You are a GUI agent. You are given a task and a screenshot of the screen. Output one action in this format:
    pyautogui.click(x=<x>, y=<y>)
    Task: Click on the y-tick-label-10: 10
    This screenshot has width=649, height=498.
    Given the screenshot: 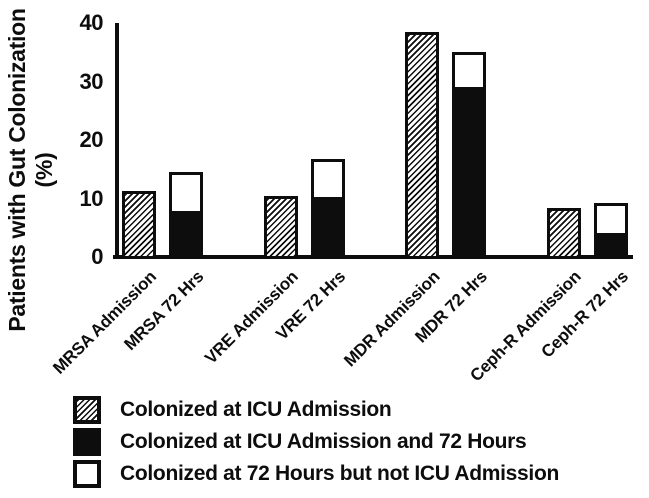 What is the action you would take?
    pyautogui.click(x=91, y=198)
    